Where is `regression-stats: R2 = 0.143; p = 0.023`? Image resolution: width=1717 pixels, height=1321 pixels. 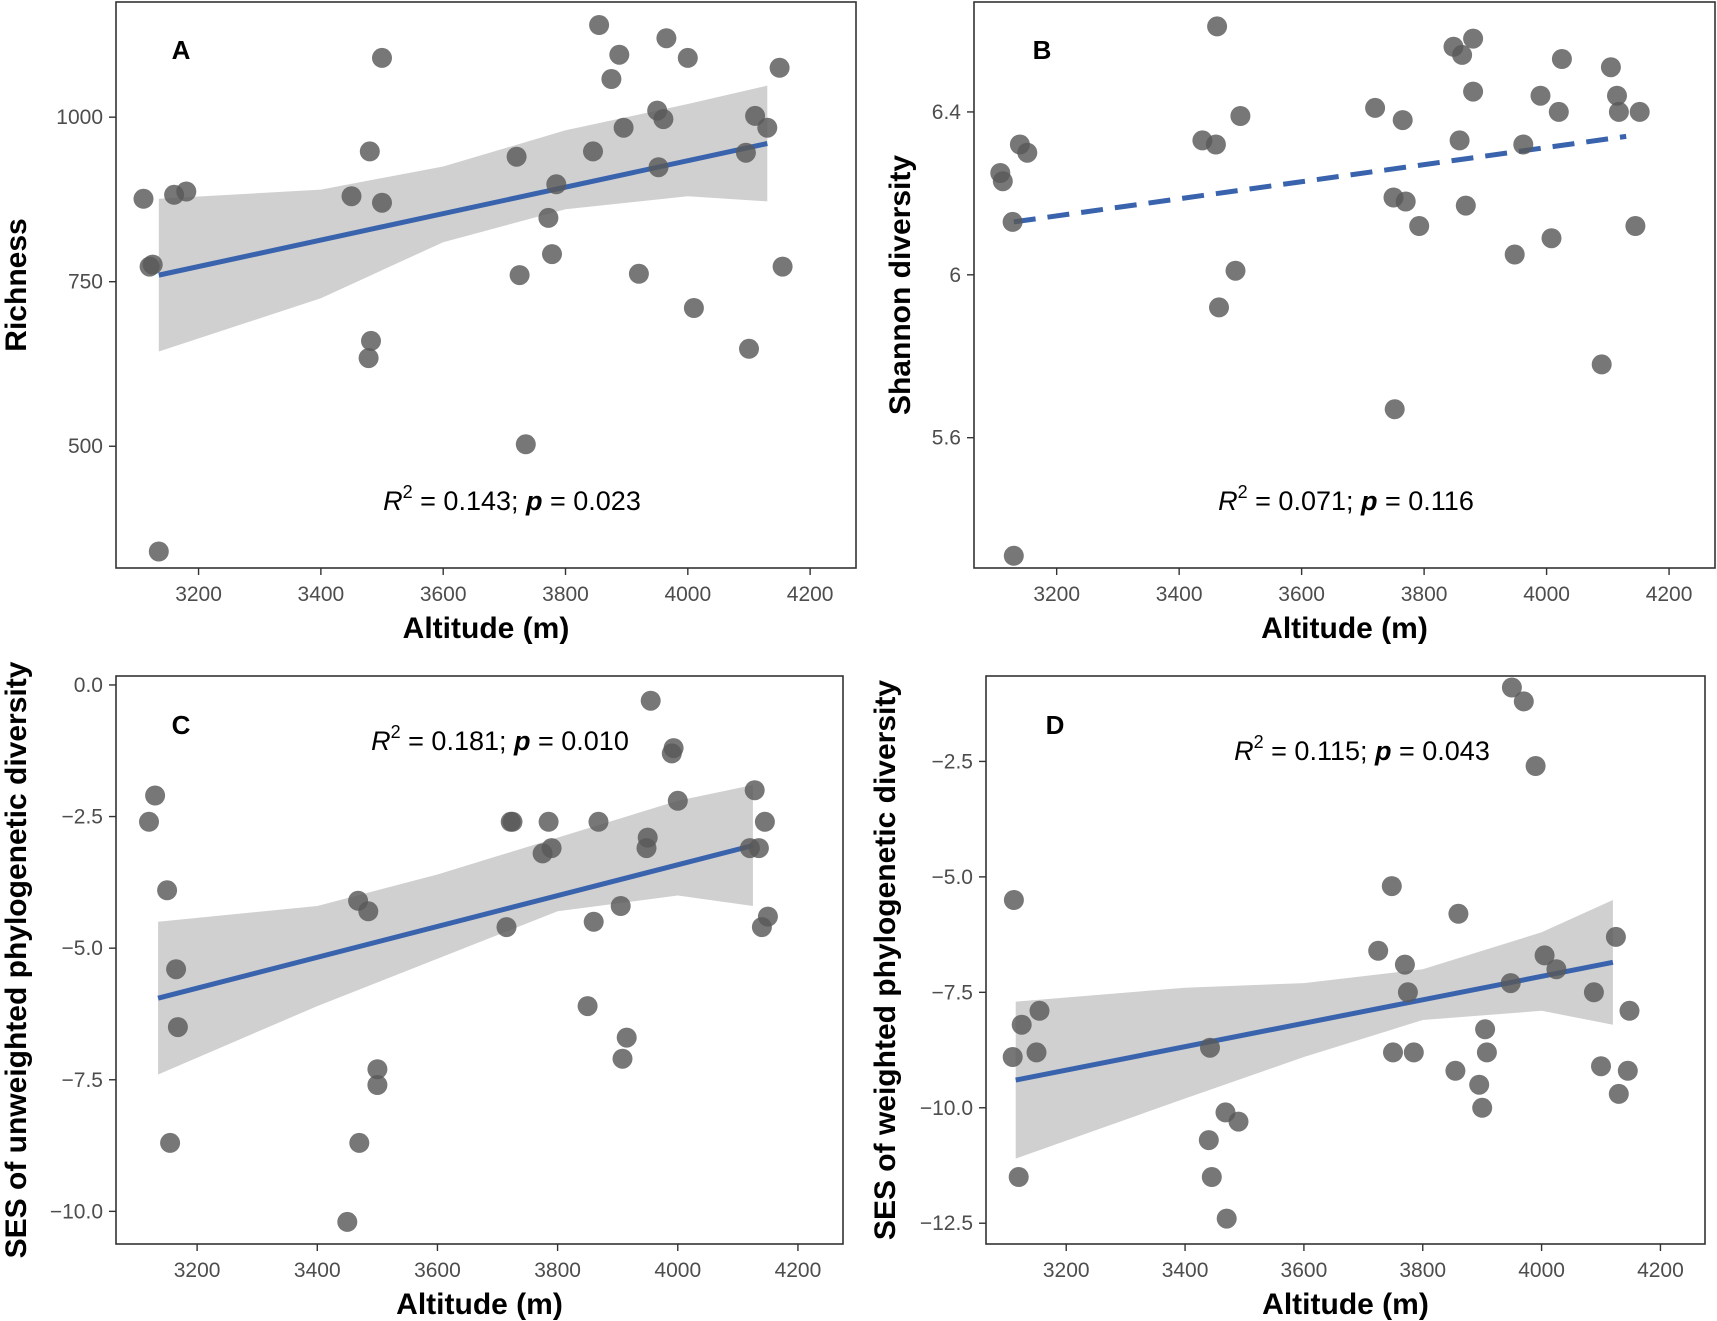 regression-stats: R2 = 0.143; p = 0.023 is located at coordinates (512, 499).